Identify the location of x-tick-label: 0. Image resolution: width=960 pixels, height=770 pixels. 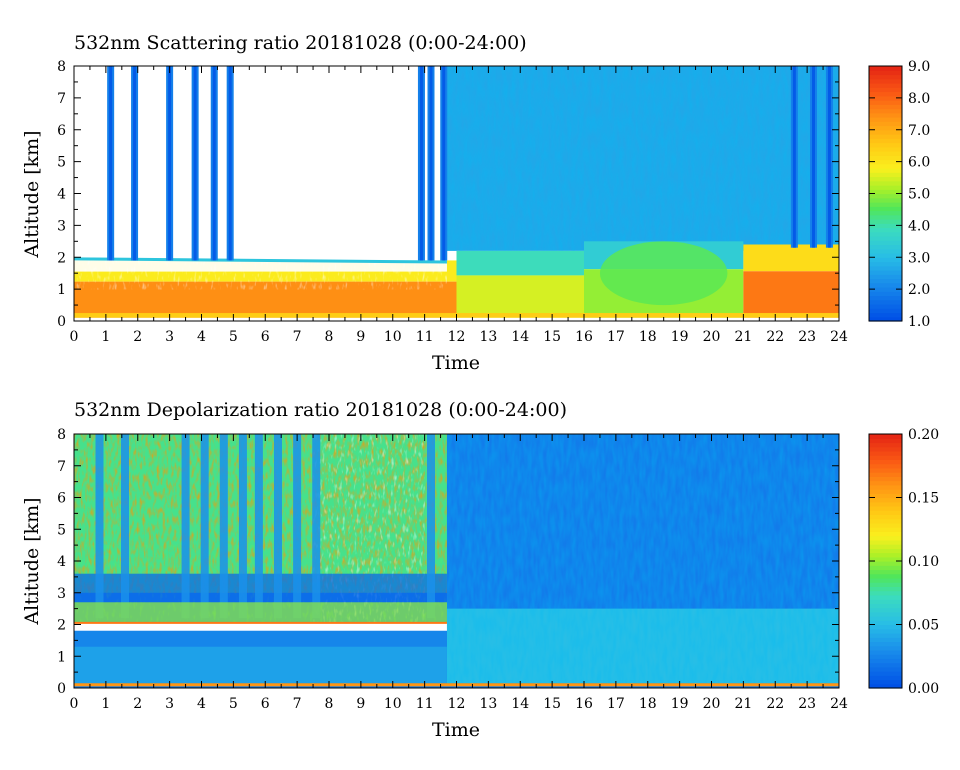
(74, 337).